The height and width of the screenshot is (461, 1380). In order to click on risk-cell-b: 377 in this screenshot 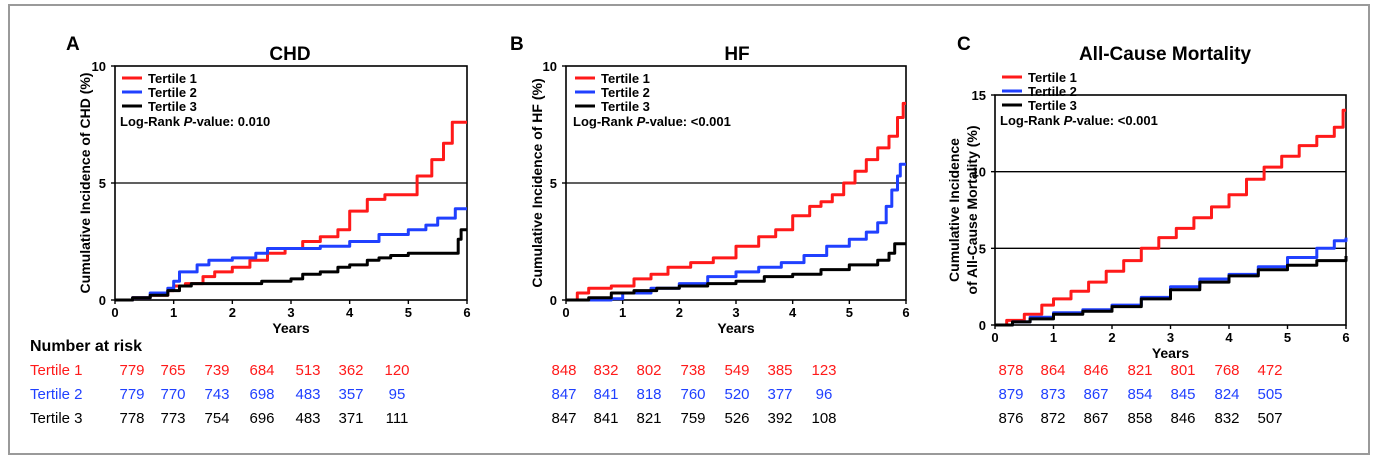, I will do `click(780, 394)`.